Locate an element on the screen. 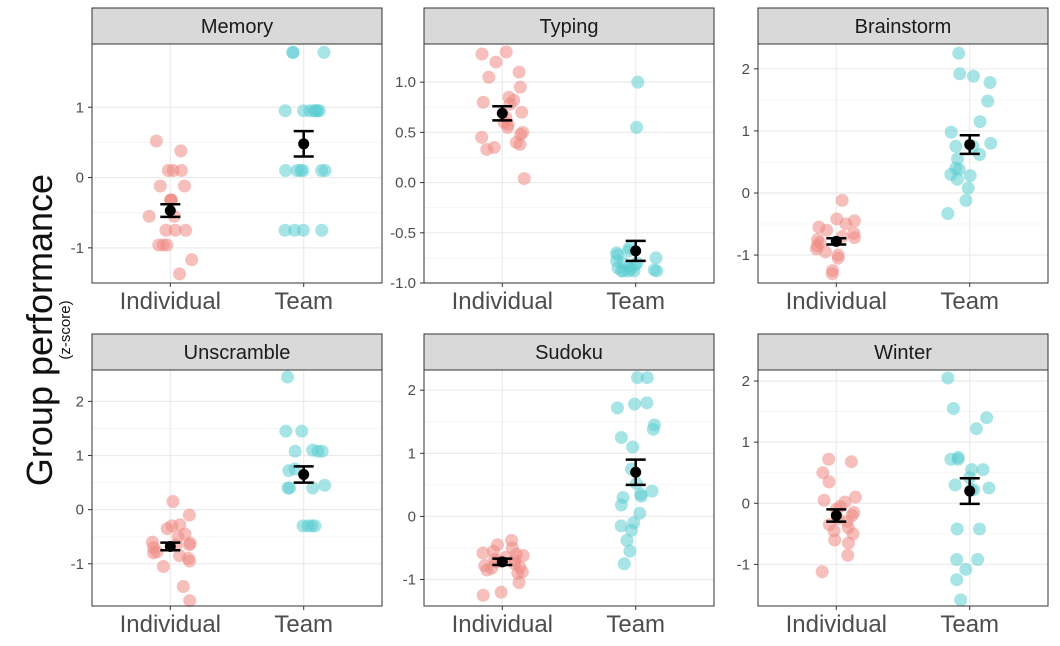  y-tick-label: 1 is located at coordinates (80, 107).